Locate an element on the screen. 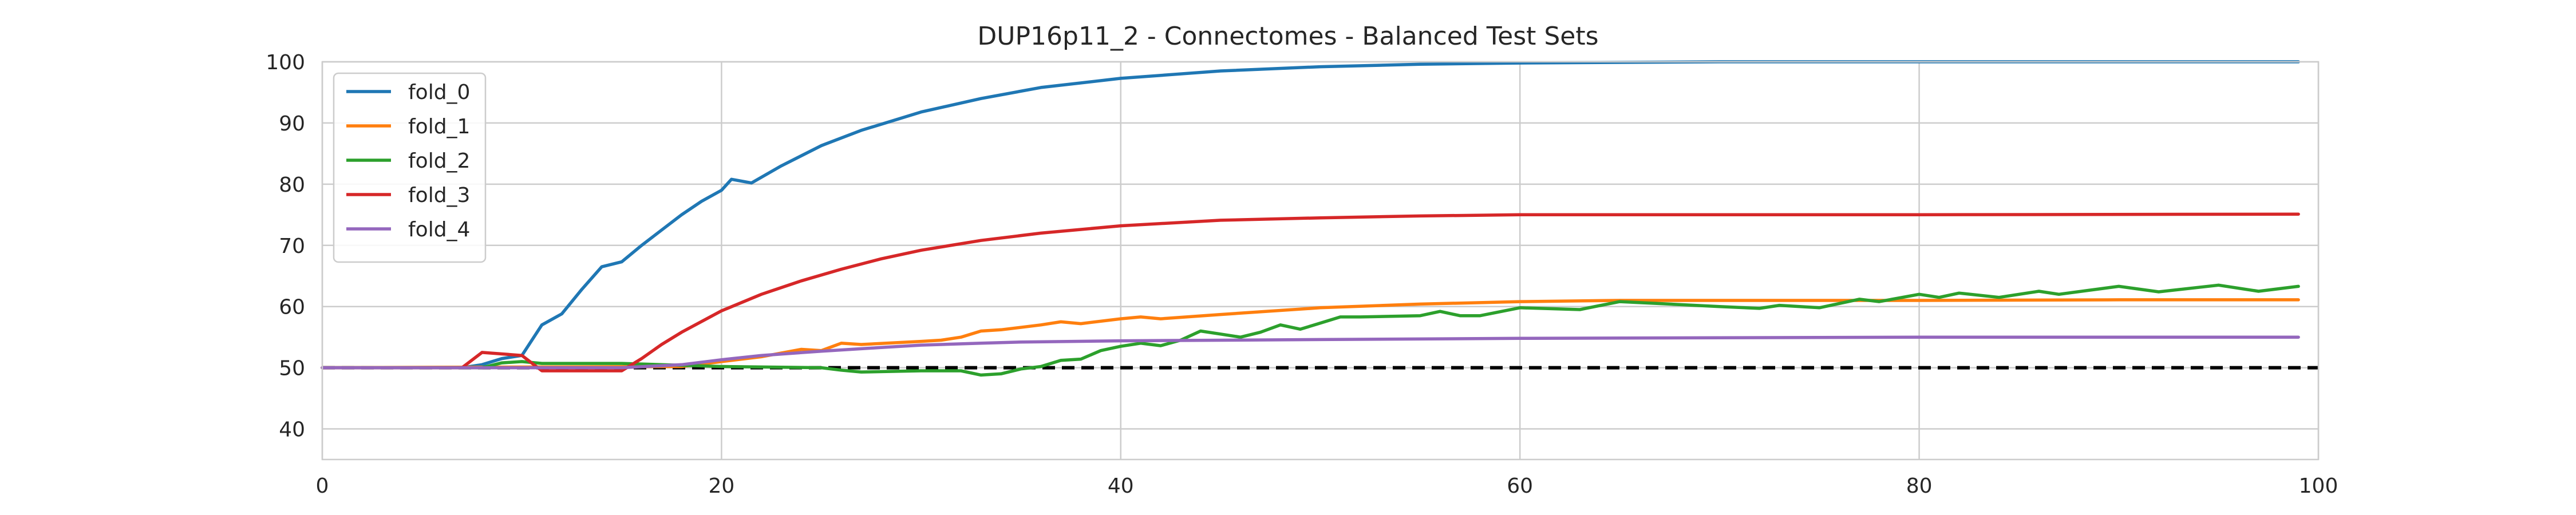  legend-label: fold_4 is located at coordinates (439, 229).